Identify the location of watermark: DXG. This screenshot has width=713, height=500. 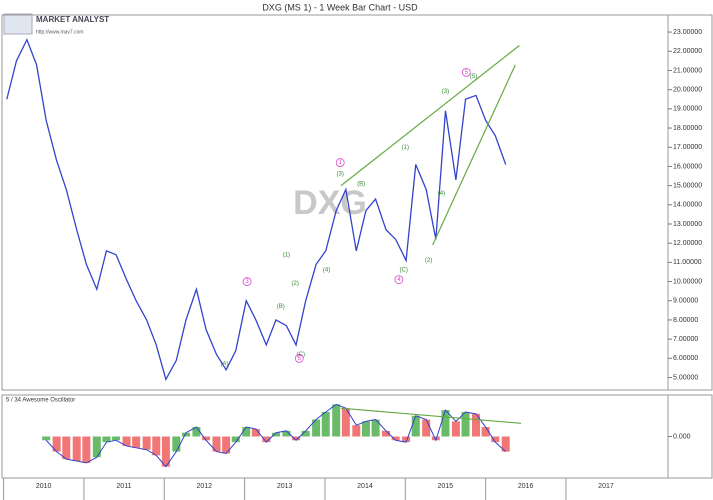
(330, 203).